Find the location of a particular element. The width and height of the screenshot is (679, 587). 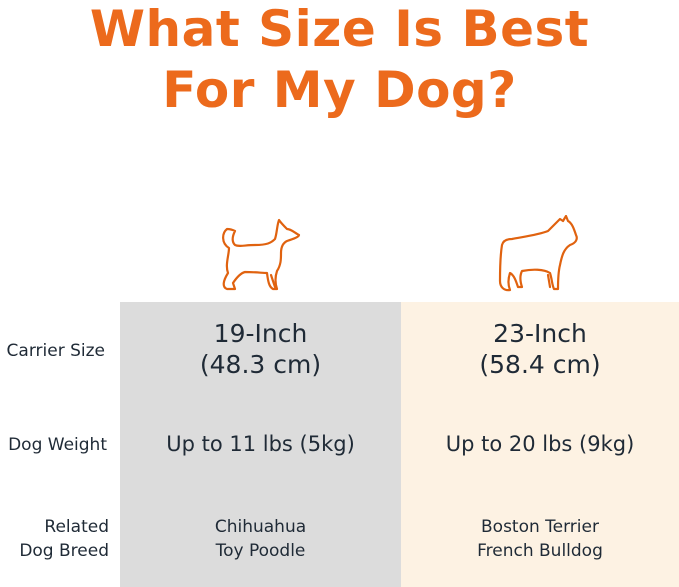

size-line-1: 23-Inch is located at coordinates (540, 333).